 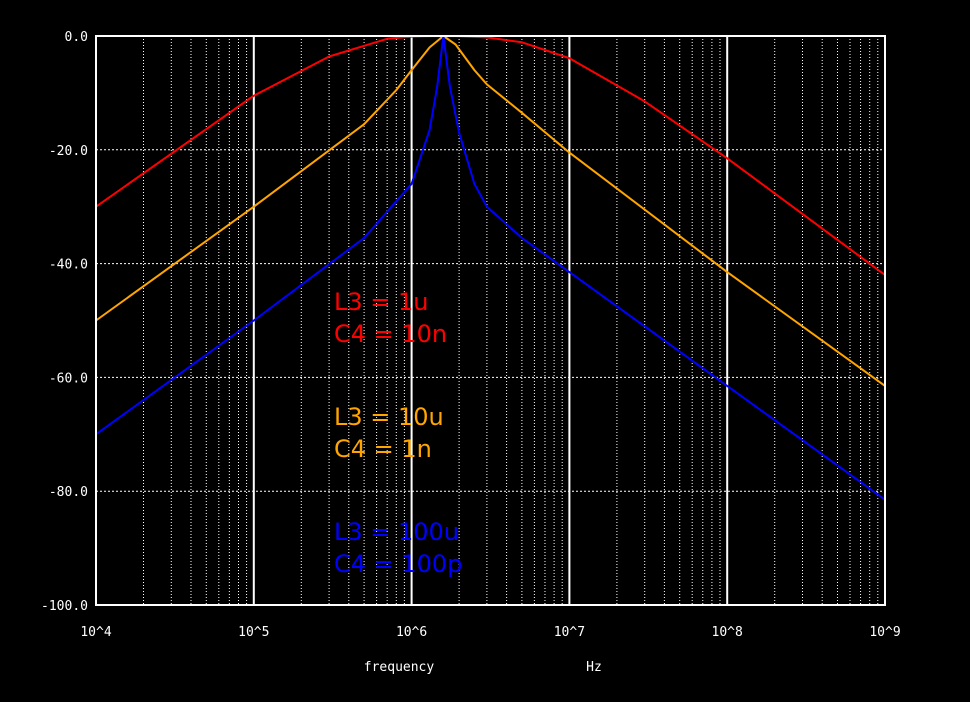 I want to click on y-tick-label: -100.0, so click(x=64, y=606).